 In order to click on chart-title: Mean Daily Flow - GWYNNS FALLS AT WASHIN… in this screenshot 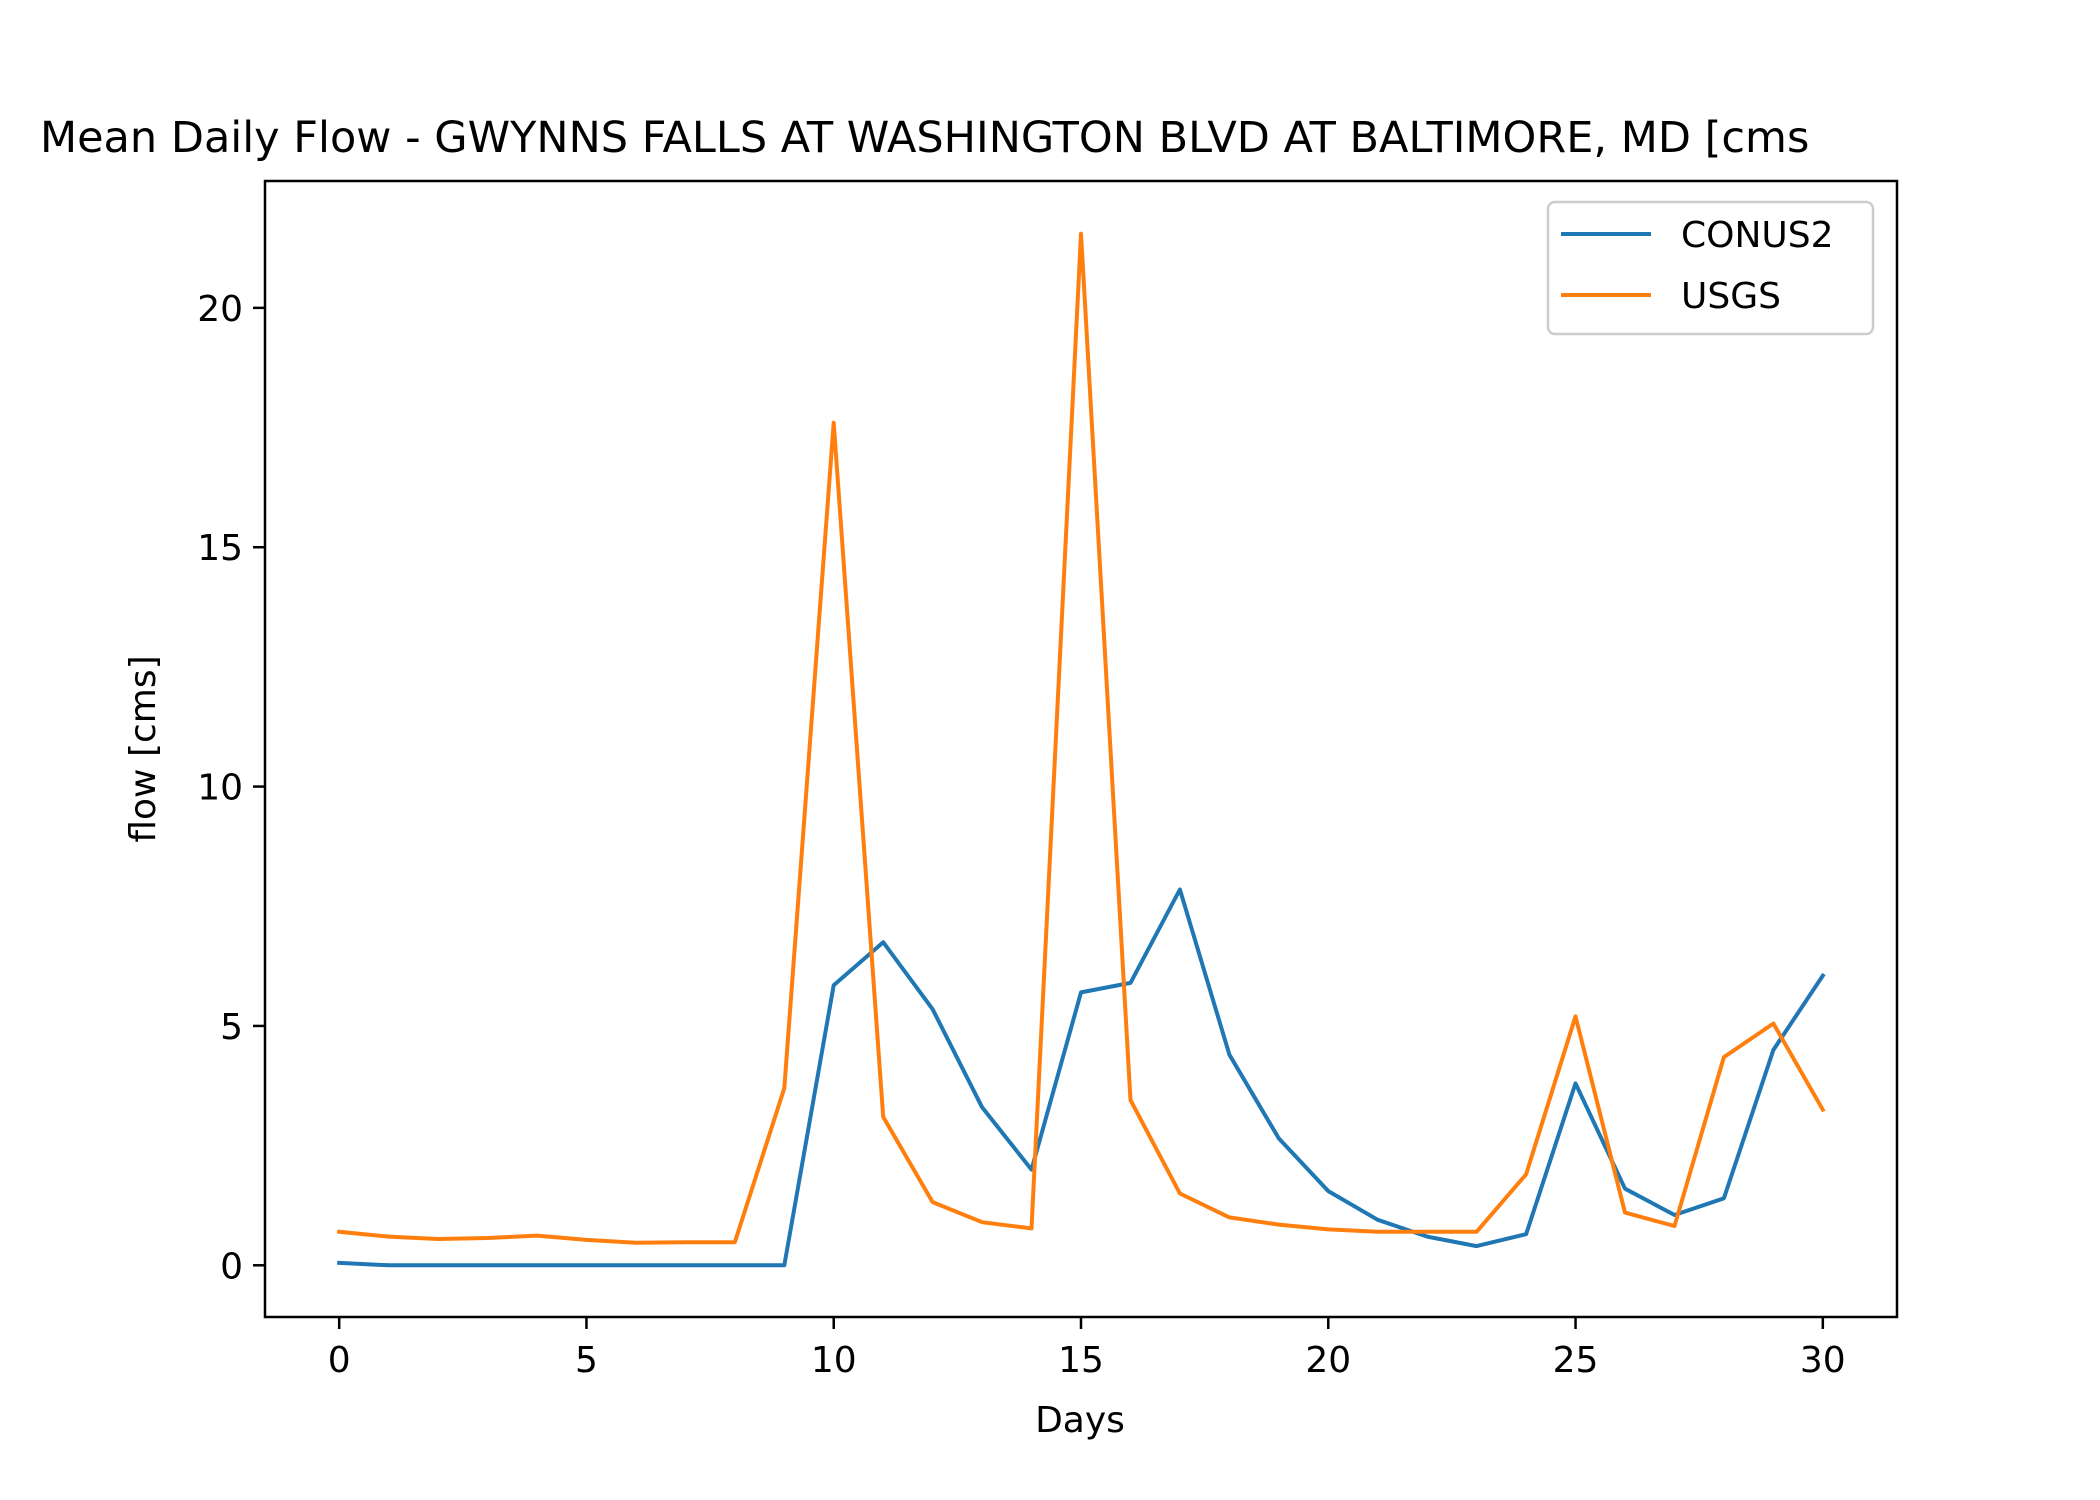, I will do `click(924, 138)`.